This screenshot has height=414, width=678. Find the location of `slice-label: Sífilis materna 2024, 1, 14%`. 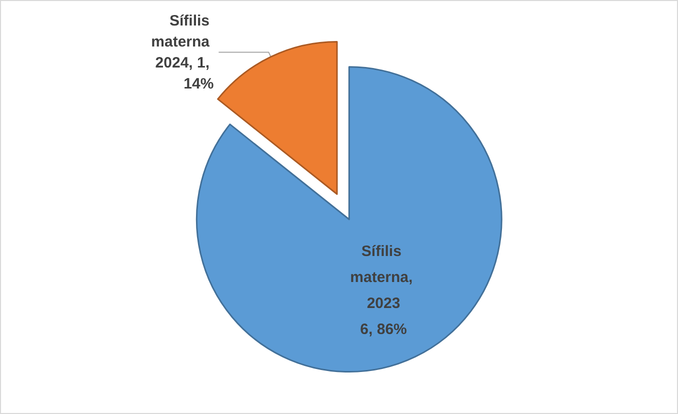

slice-label: Sífilis materna 2024, 1, 14% is located at coordinates (182, 52).